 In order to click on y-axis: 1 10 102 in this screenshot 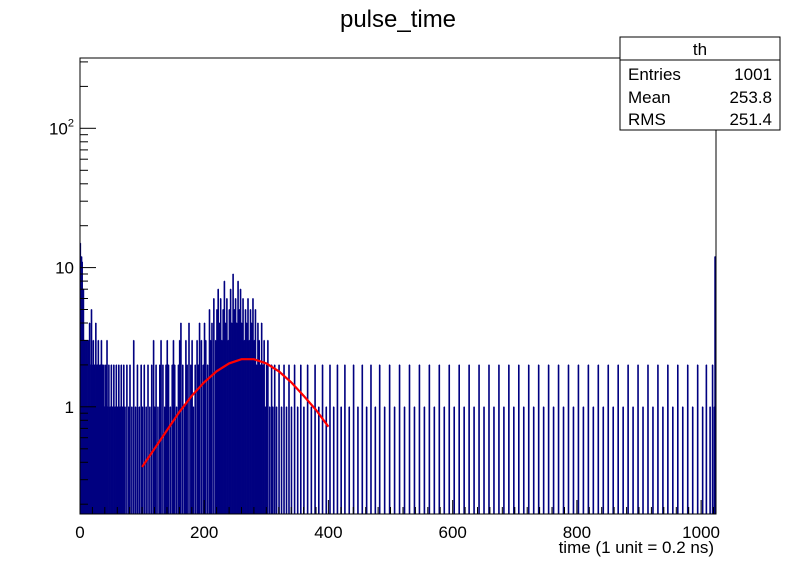, I will do `click(72, 283)`.